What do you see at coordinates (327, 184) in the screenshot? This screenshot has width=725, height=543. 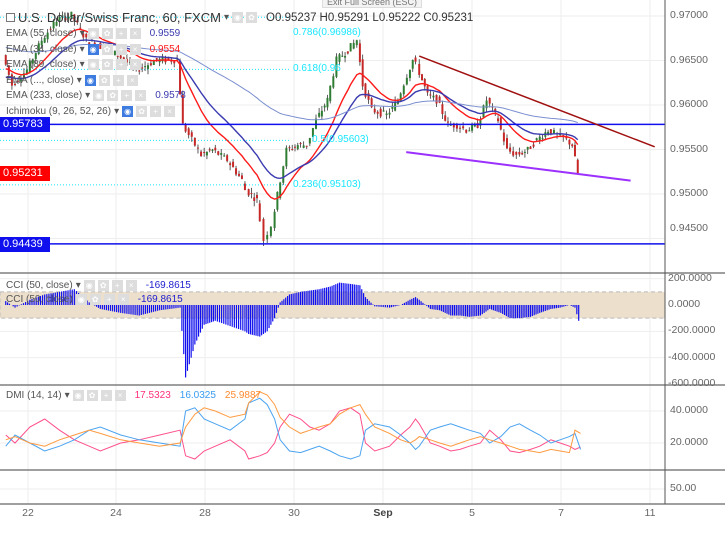 I see `fib-level-label: 0.236(0.95103)` at bounding box center [327, 184].